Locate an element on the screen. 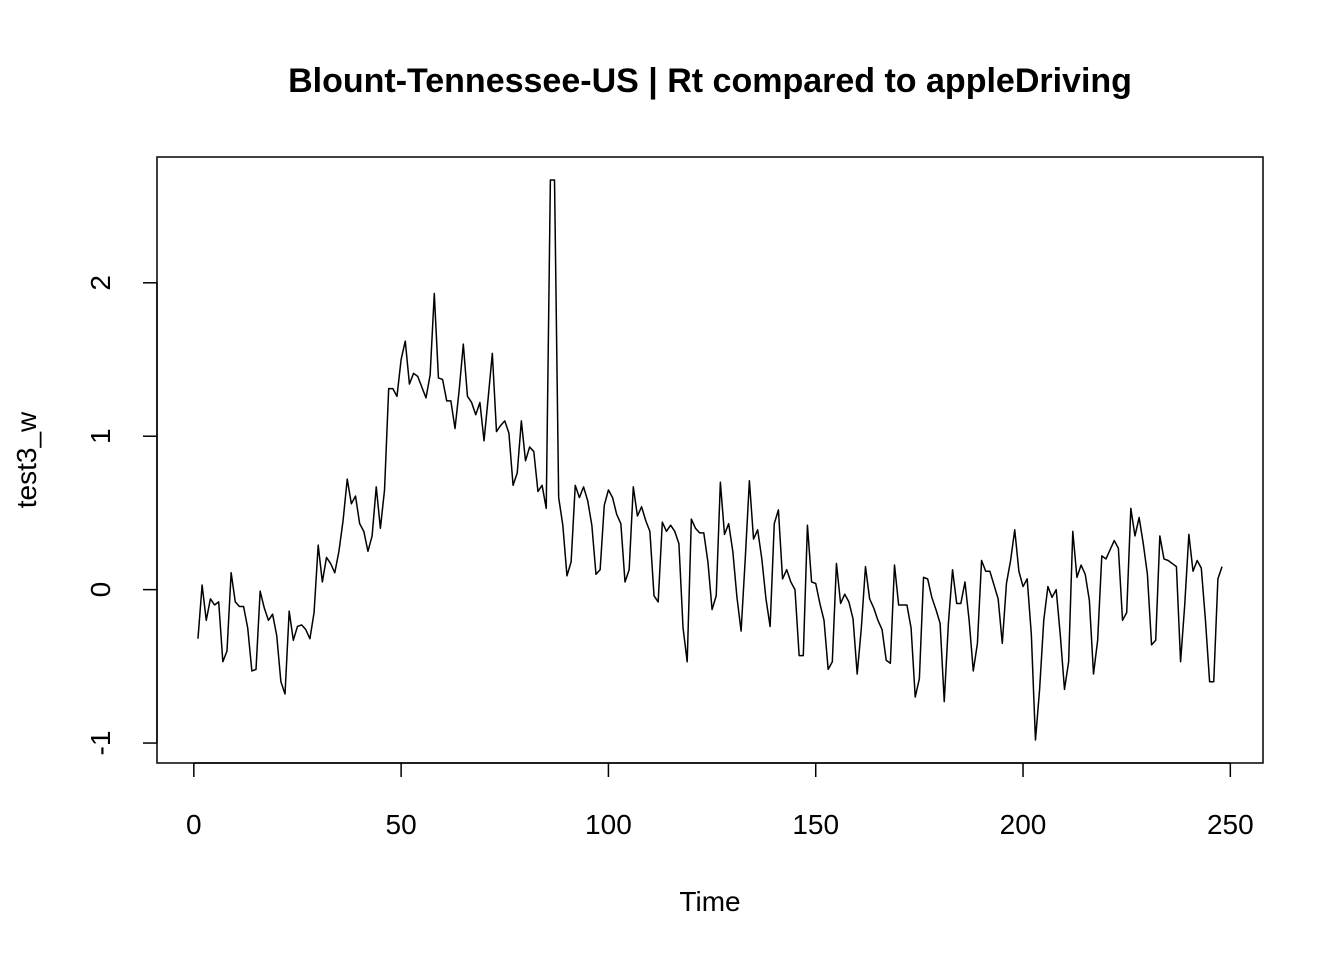 This screenshot has height=960, width=1344. y-axis-label: test3_w is located at coordinates (26, 459).